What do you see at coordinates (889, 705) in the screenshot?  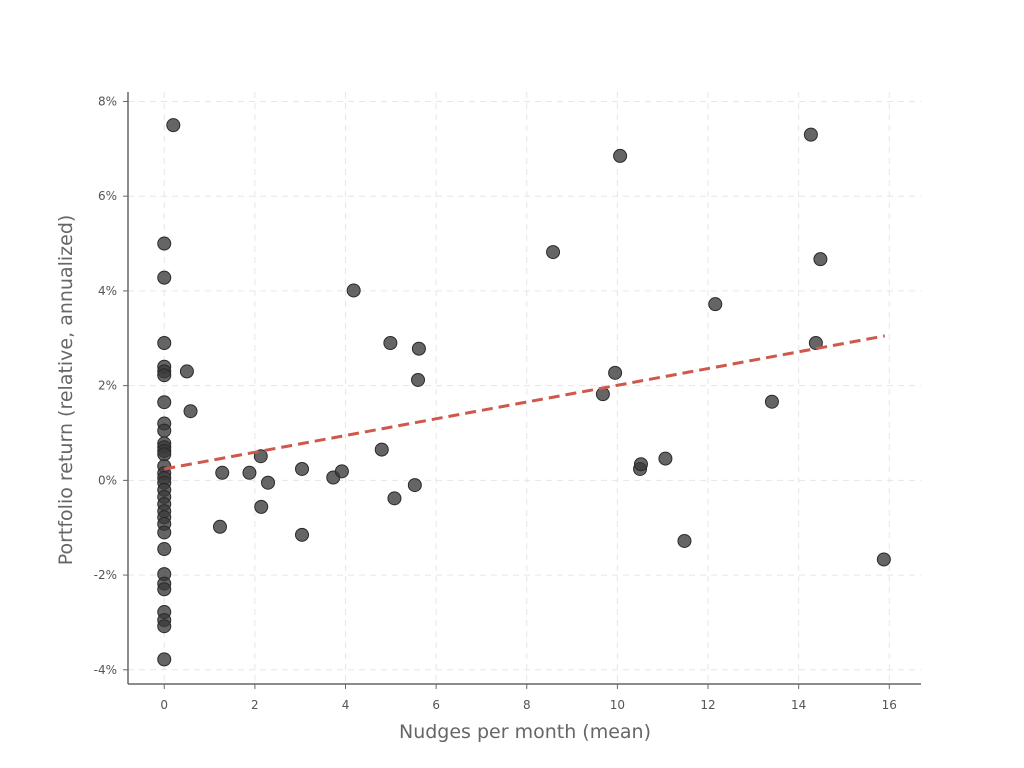 I see `x-tick-label: 16` at bounding box center [889, 705].